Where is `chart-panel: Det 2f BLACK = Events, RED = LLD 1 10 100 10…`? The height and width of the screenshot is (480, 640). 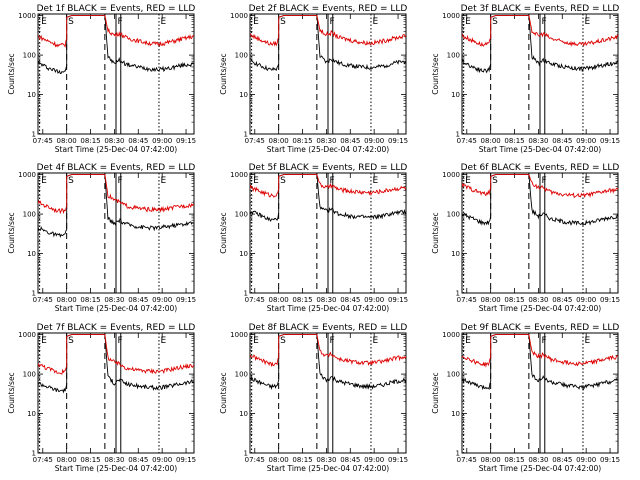
chart-panel: Det 2f BLACK = Events, RED = LLD 1 10 100 10… is located at coordinates (313, 79).